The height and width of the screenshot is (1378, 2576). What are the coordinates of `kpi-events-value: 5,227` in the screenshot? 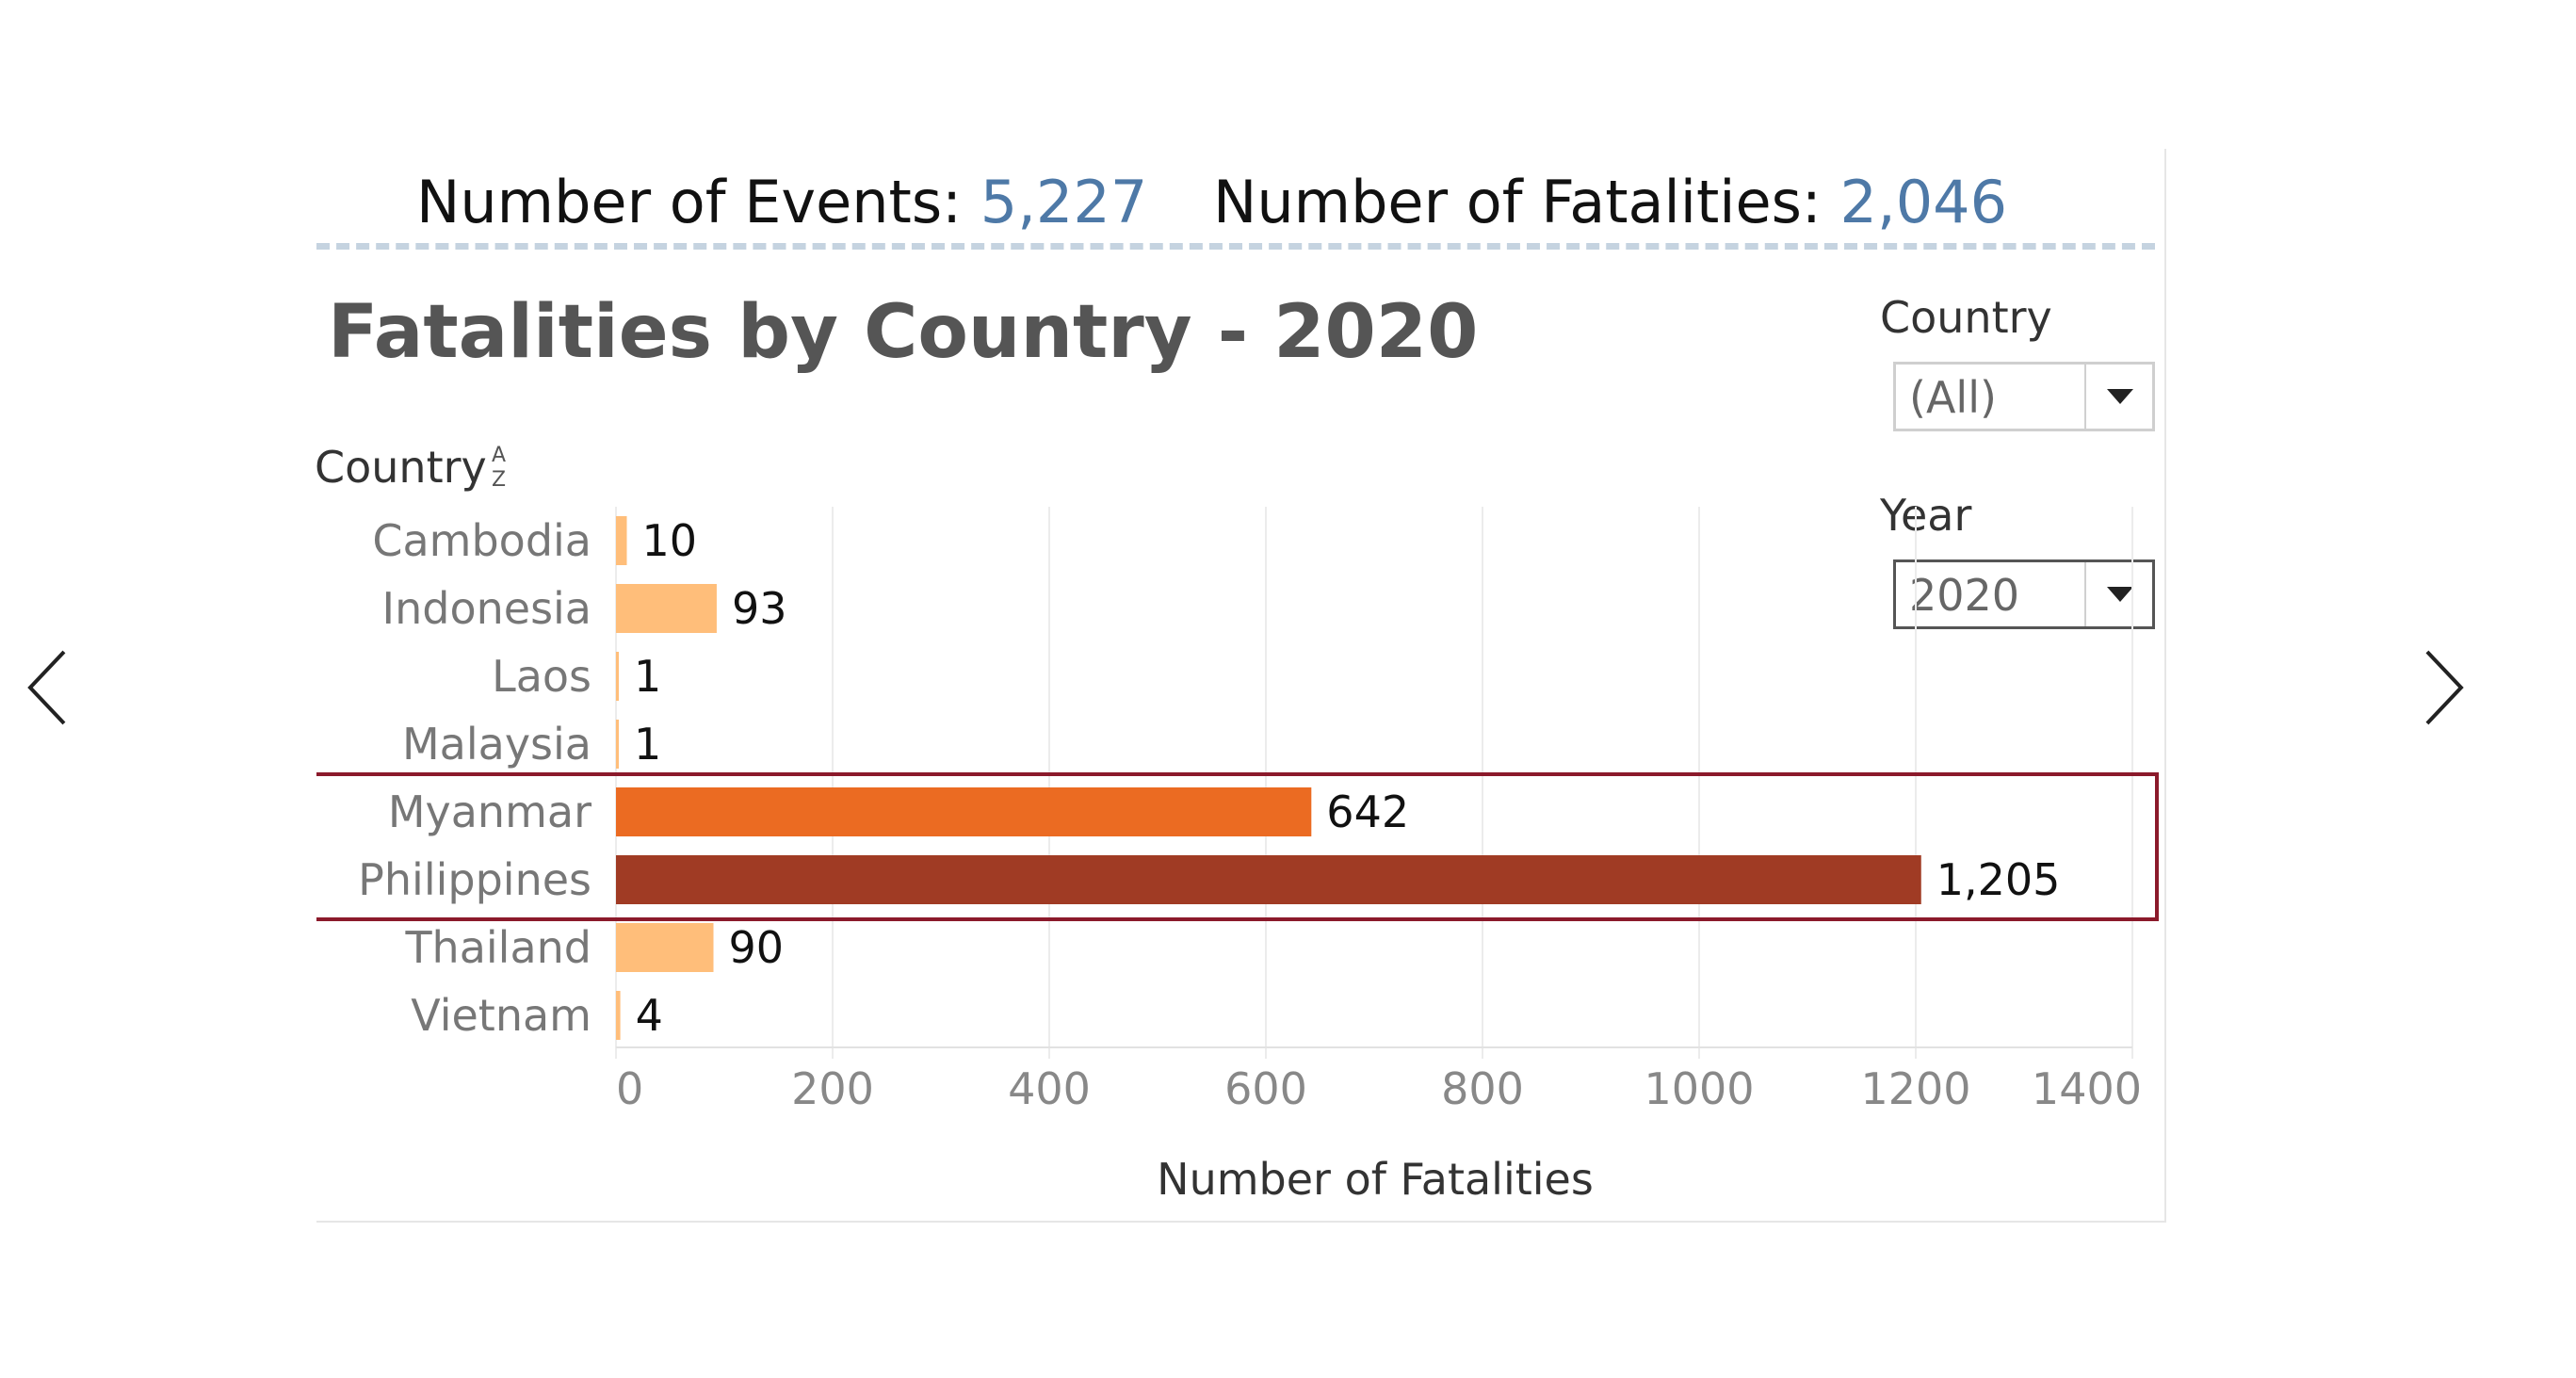 It's located at (1064, 202).